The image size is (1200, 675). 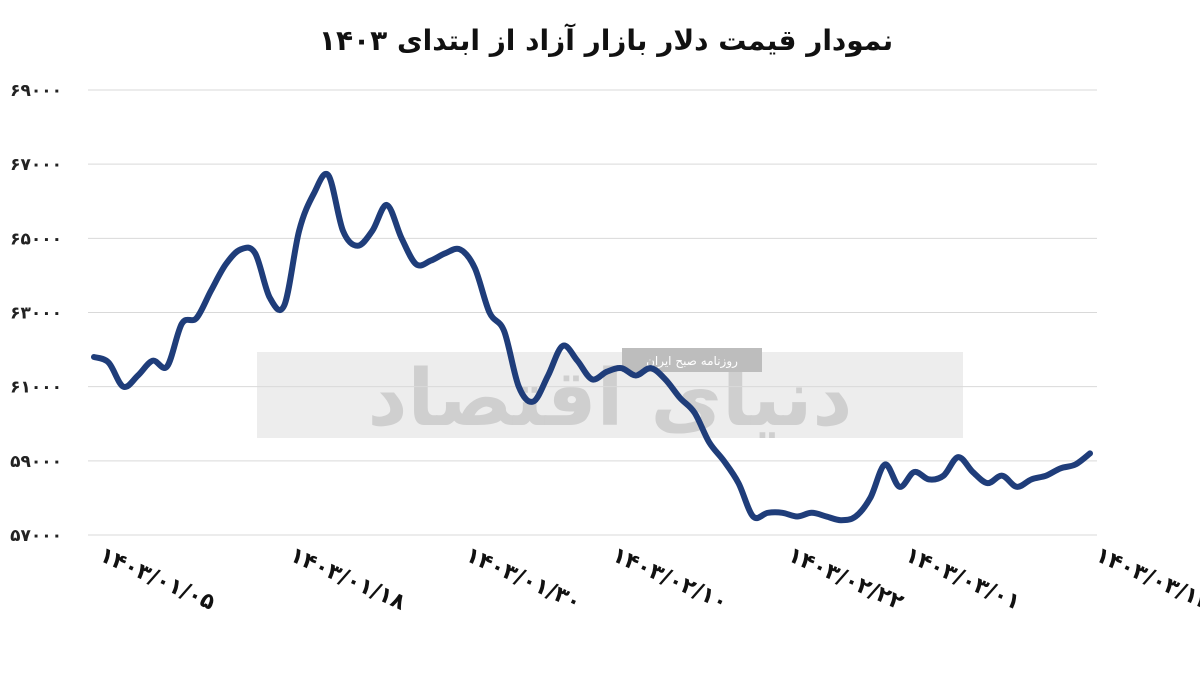 What do you see at coordinates (36, 165) in the screenshot?
I see `y-tick-label: ۶۷۰۰۰` at bounding box center [36, 165].